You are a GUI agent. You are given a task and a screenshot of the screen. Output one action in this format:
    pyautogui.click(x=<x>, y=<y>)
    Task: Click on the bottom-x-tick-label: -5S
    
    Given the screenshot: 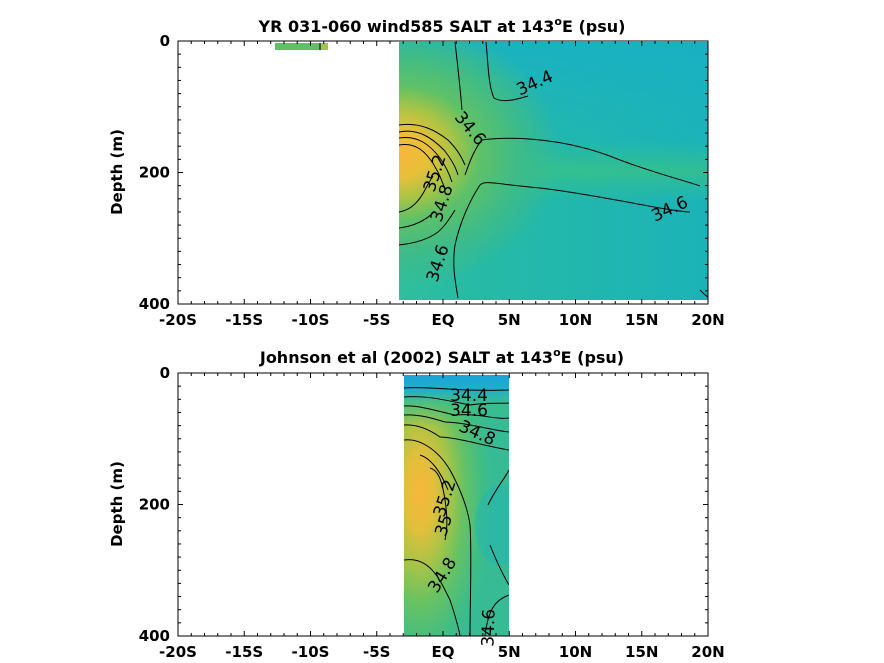 What is the action you would take?
    pyautogui.click(x=376, y=652)
    